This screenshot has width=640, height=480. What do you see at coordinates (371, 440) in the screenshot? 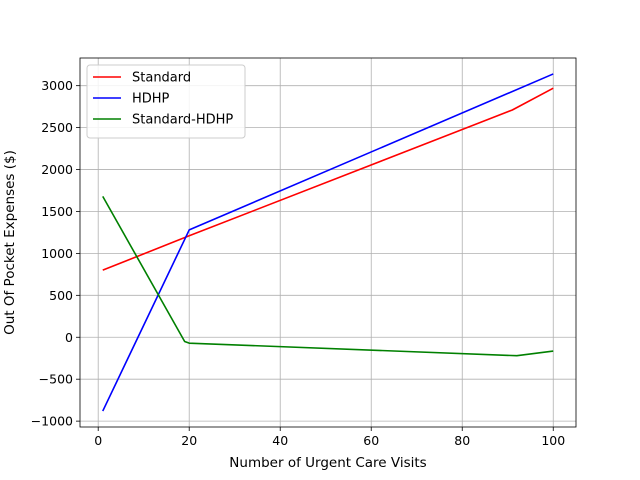
I see `x-tick-label: 60` at bounding box center [371, 440].